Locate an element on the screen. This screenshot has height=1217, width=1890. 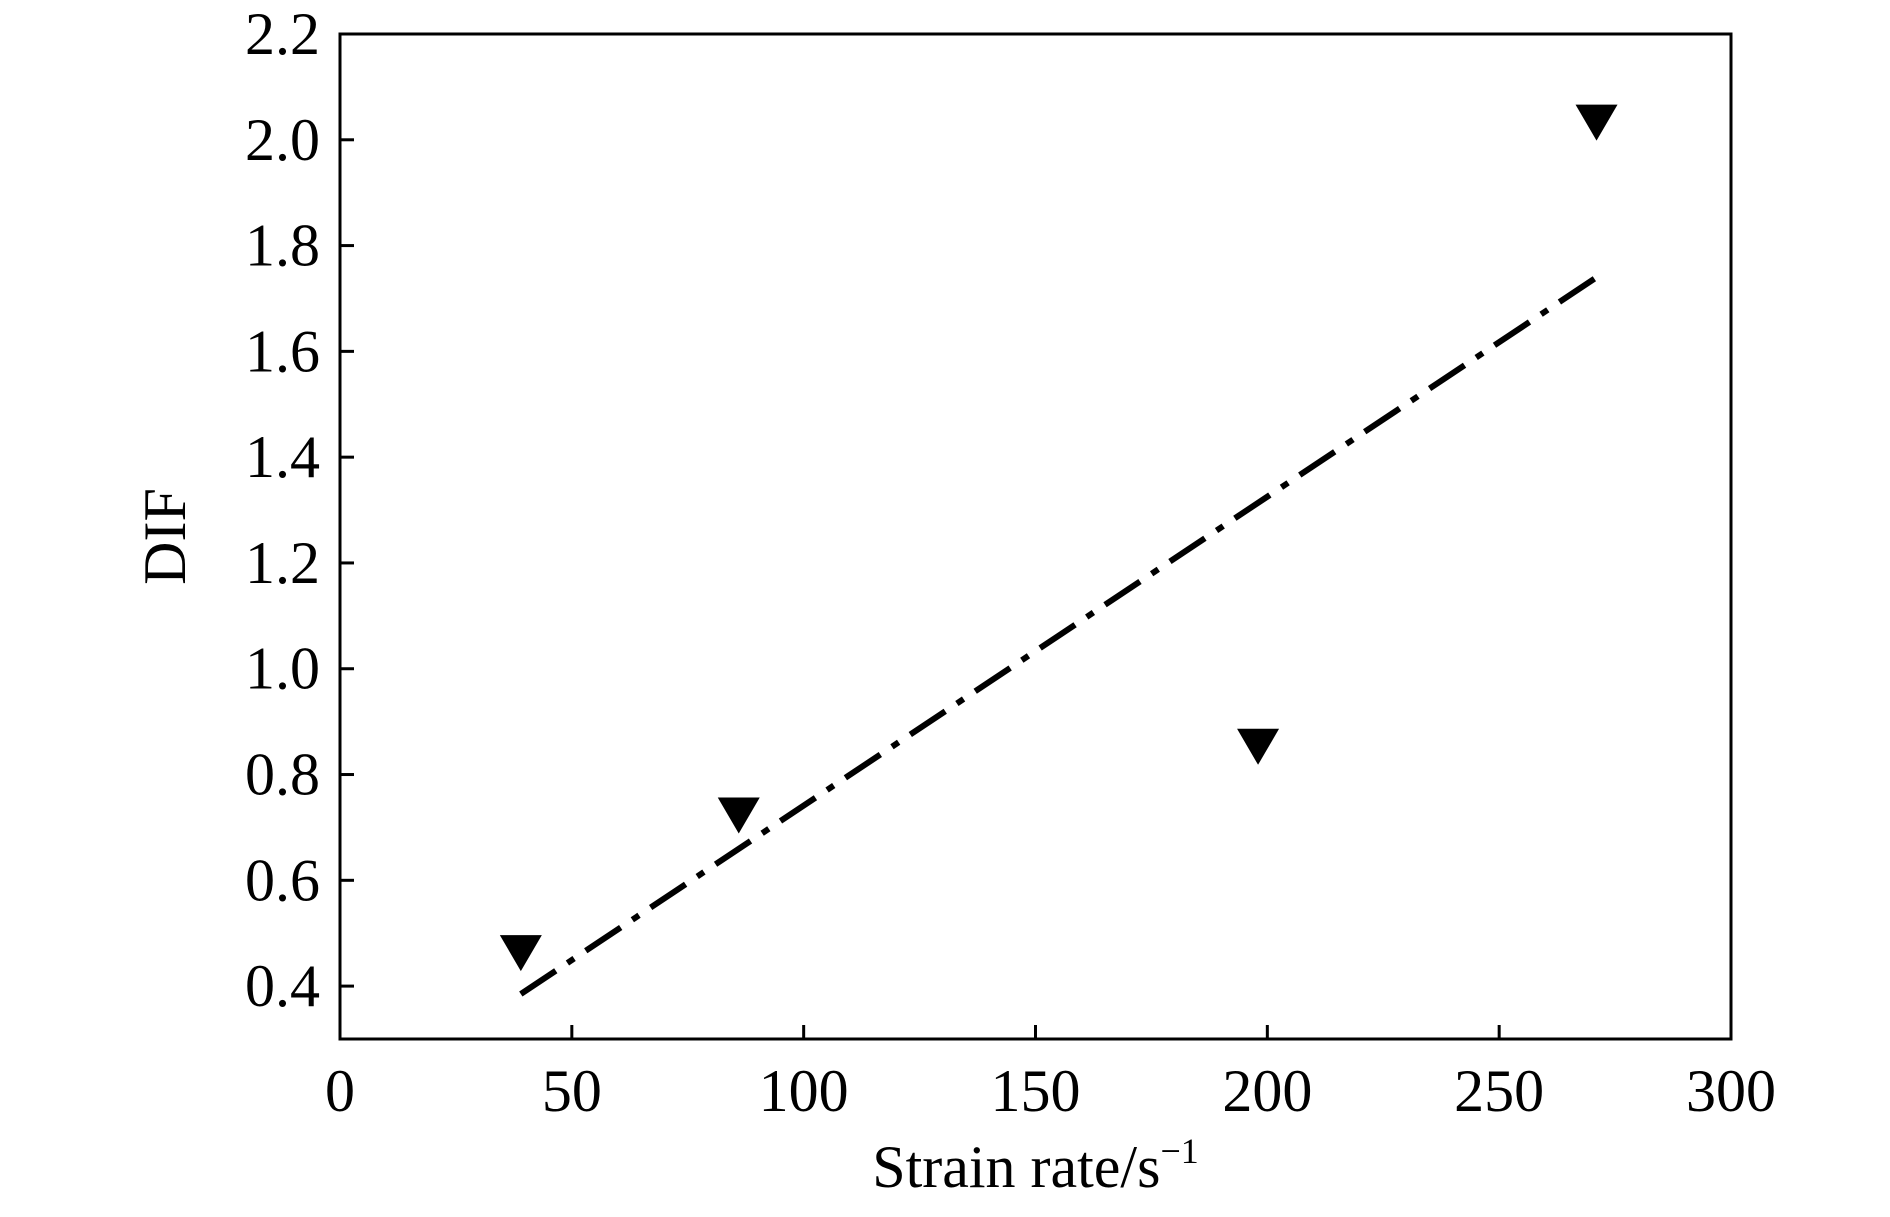
y-tick-label: 1.6 is located at coordinates (282, 351).